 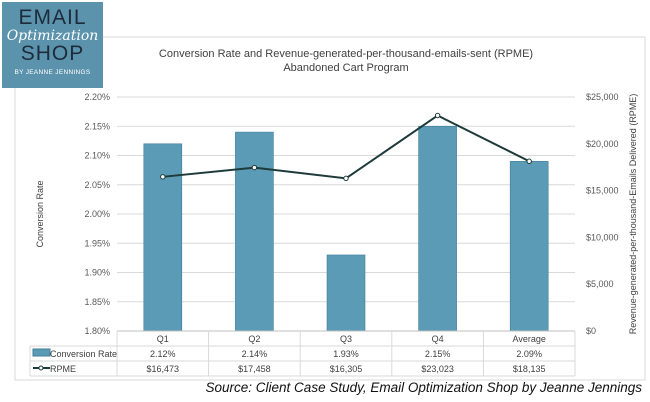 What do you see at coordinates (97, 126) in the screenshot?
I see `y-tick-label: 2.15%` at bounding box center [97, 126].